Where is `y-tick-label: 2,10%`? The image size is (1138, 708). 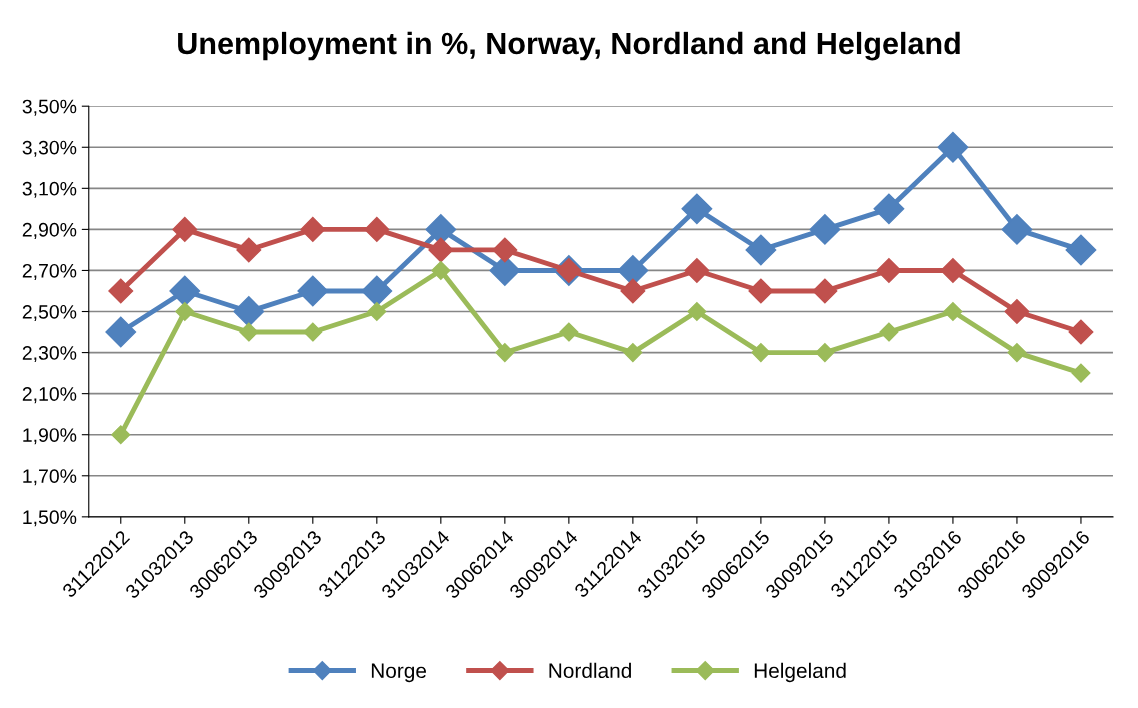
y-tick-label: 2,10% is located at coordinates (49, 395).